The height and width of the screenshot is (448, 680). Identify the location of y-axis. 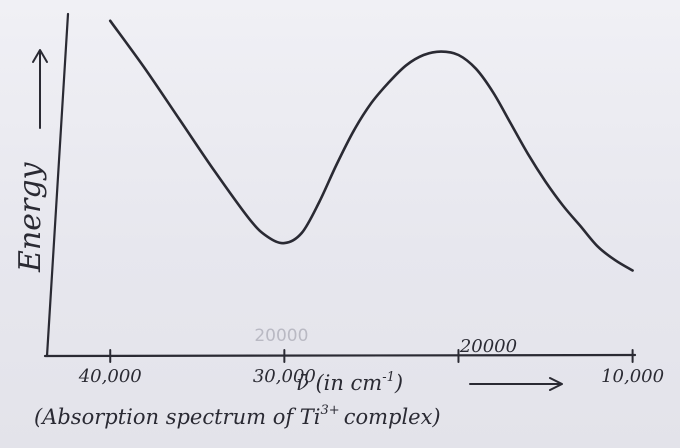
(57, 185).